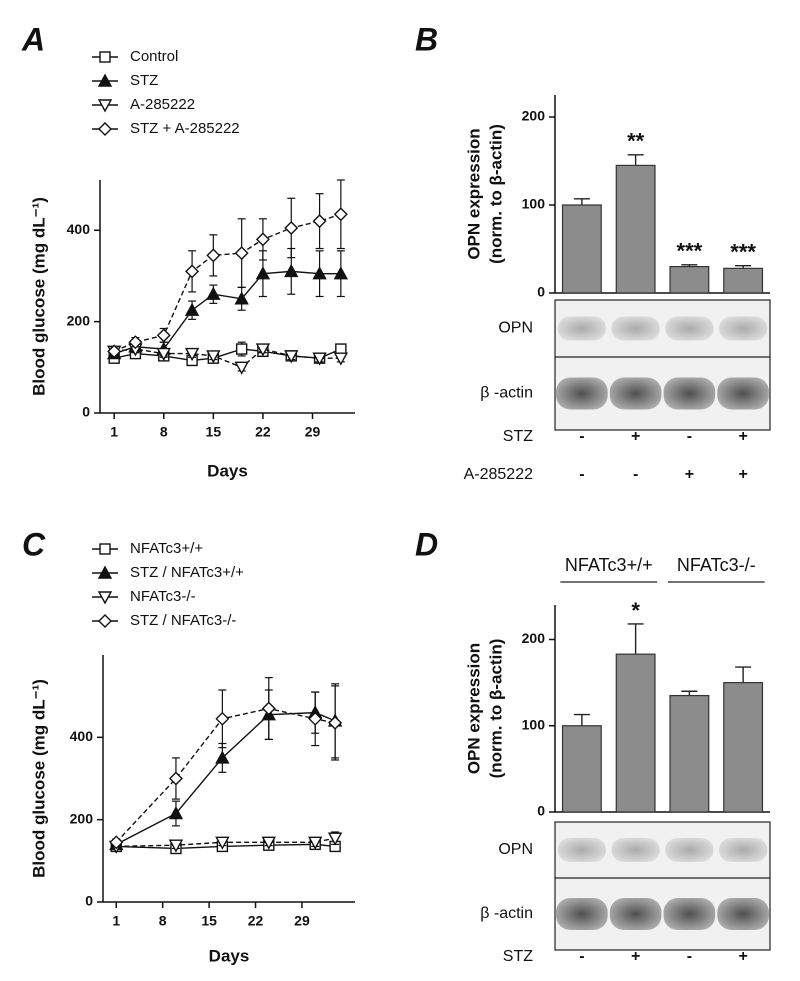  What do you see at coordinates (426, 544) in the screenshot?
I see `panel-letter: D` at bounding box center [426, 544].